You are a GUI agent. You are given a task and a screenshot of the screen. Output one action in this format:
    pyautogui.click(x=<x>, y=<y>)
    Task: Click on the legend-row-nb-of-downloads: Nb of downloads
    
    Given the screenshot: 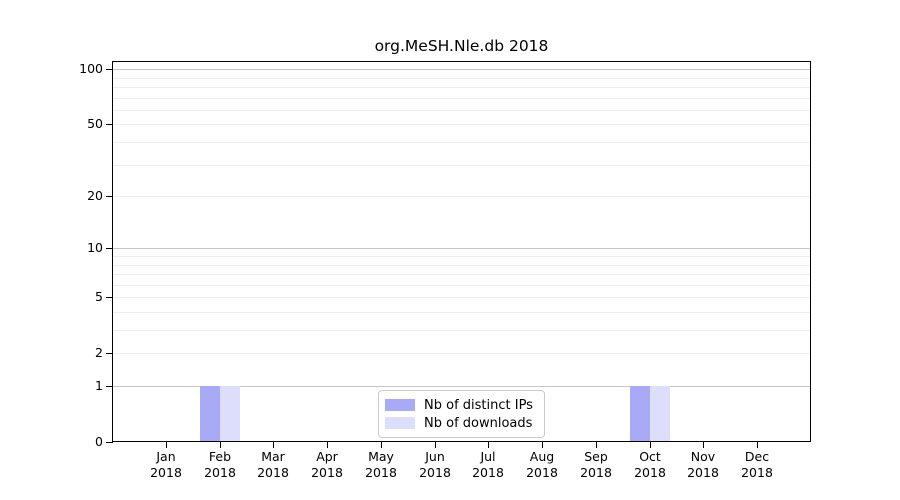 What is the action you would take?
    pyautogui.click(x=460, y=423)
    